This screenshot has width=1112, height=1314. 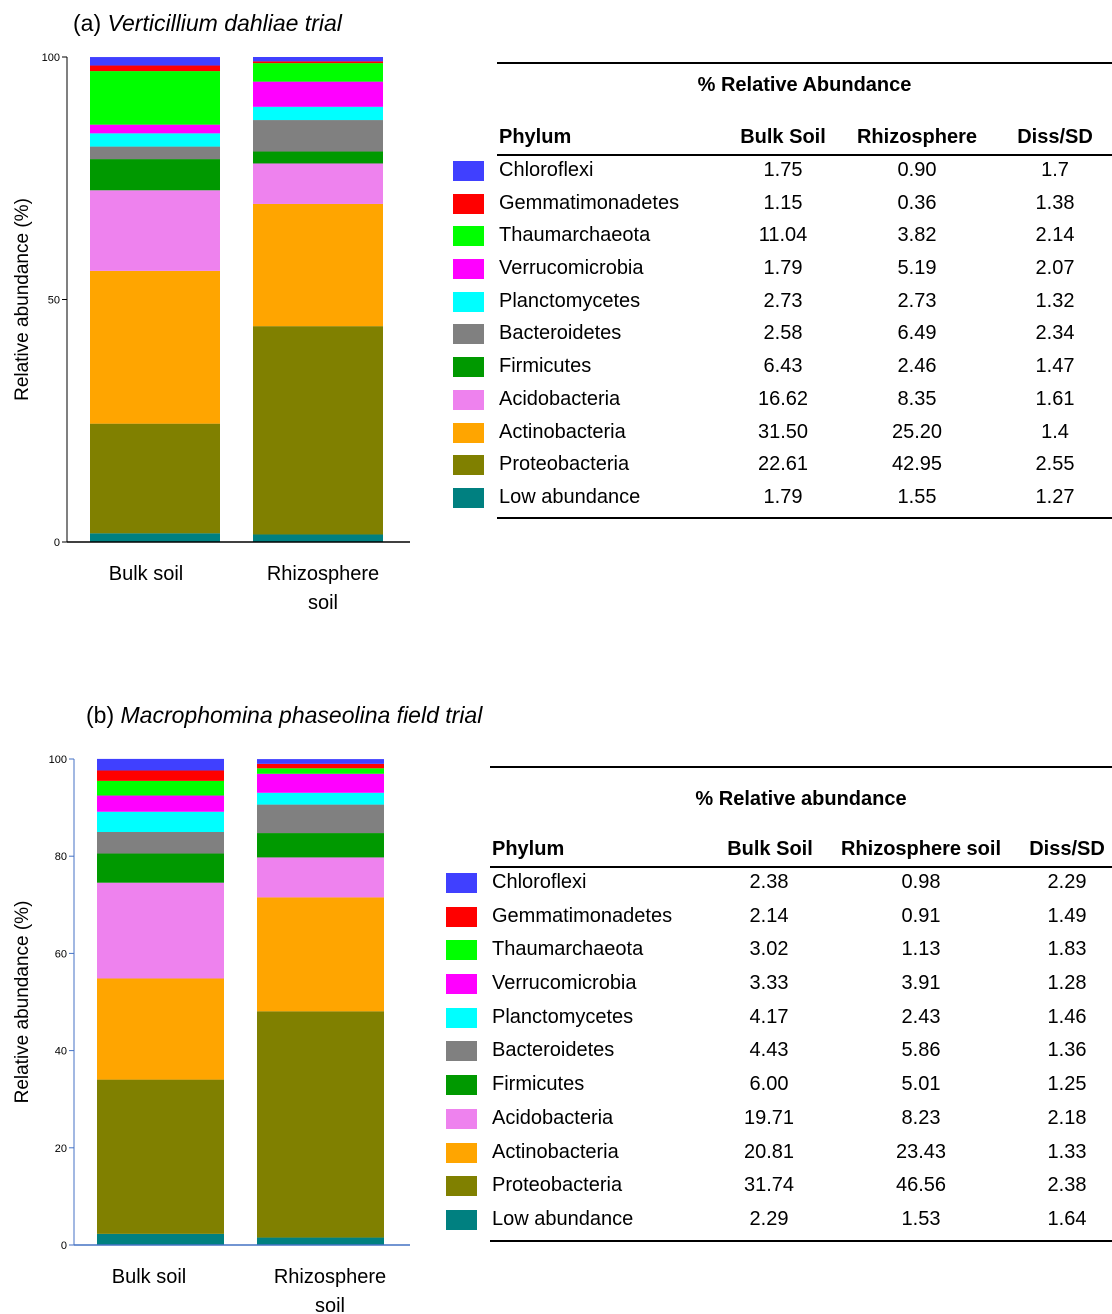 I want to click on cell-rhizosphere: 3.91, so click(x=921, y=983).